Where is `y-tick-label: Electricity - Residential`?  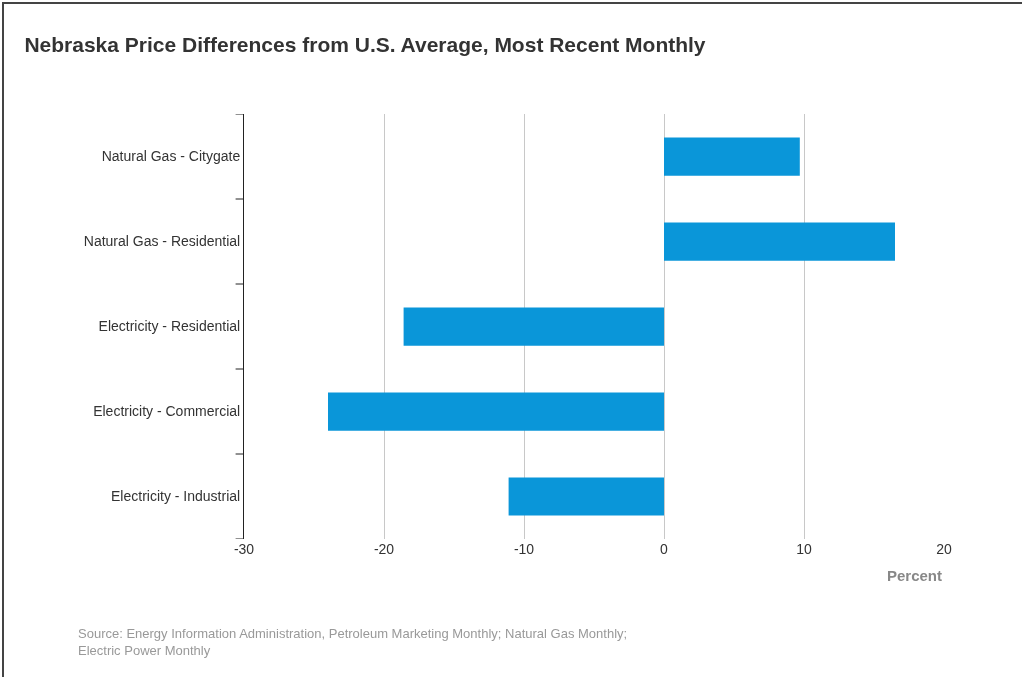
y-tick-label: Electricity - Residential is located at coordinates (169, 326).